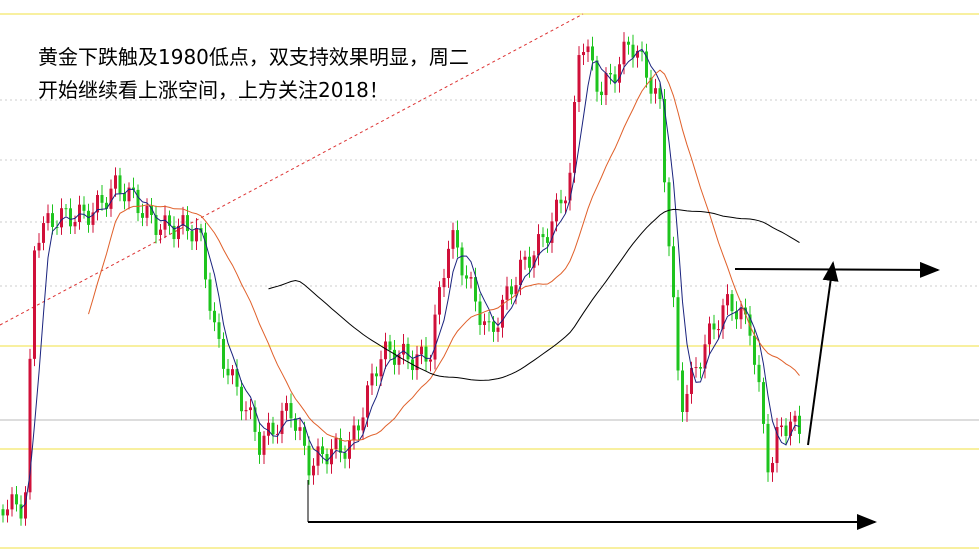  I want to click on annotation-line: 开始继续看上涨空间，上方关注2018！, so click(213, 90).